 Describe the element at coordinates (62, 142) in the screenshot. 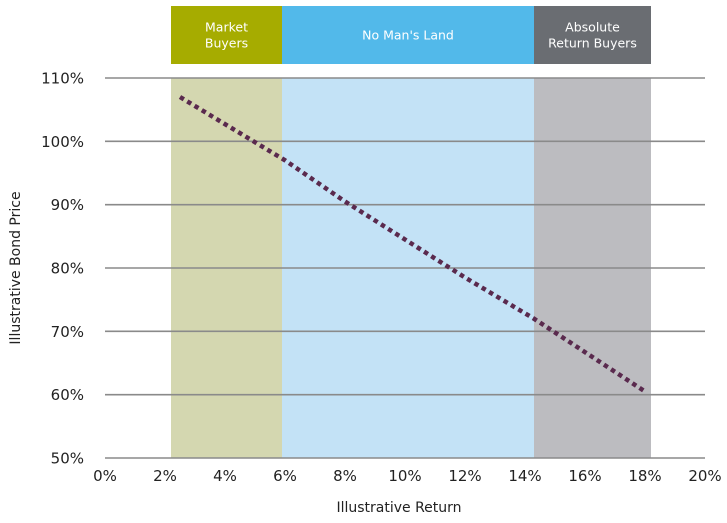

I see `y-tick-label: 100%` at that location.